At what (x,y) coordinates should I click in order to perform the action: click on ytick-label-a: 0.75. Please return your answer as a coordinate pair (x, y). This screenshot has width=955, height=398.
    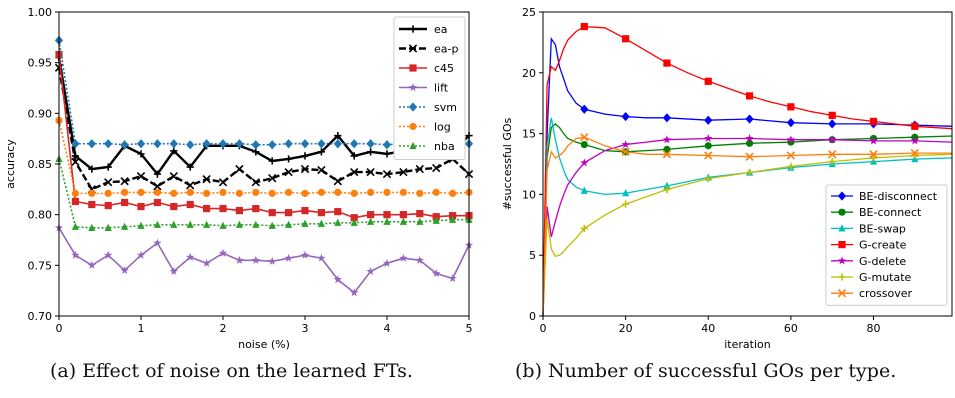
    Looking at the image, I should click on (40, 265).